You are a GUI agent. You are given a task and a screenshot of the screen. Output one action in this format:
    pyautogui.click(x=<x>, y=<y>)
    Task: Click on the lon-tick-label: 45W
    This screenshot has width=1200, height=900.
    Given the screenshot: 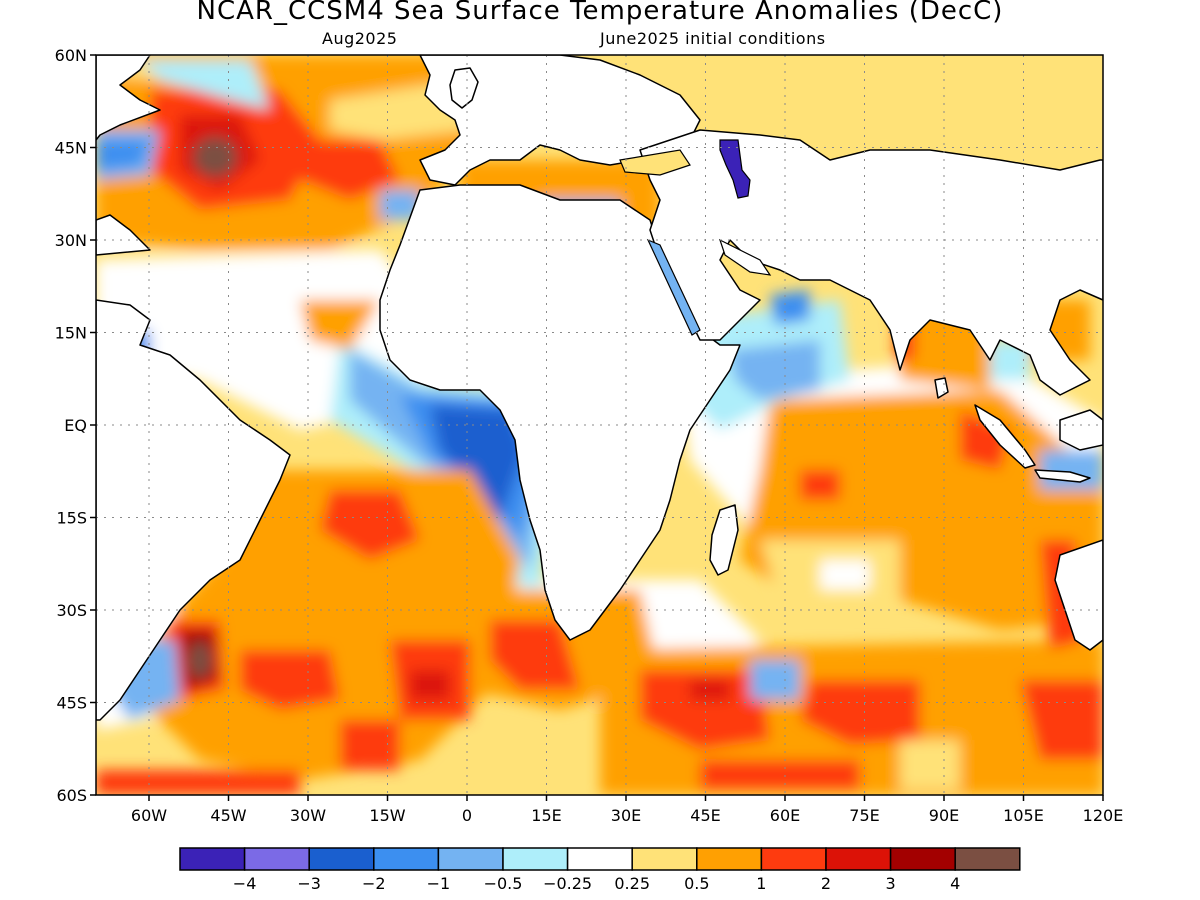 What is the action you would take?
    pyautogui.click(x=228, y=815)
    